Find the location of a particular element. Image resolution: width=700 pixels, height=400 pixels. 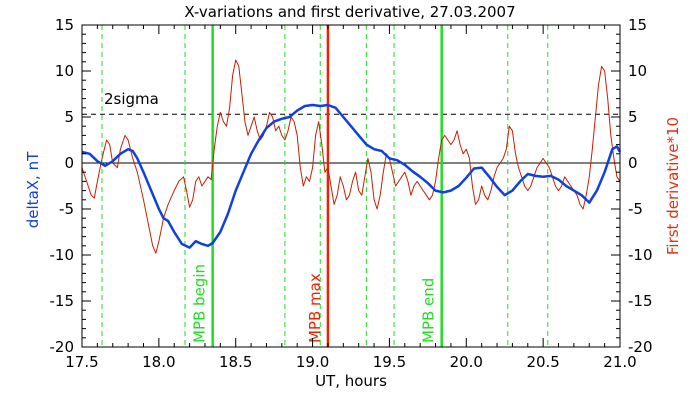

y-tick-label-right: -5 is located at coordinates (635, 209).